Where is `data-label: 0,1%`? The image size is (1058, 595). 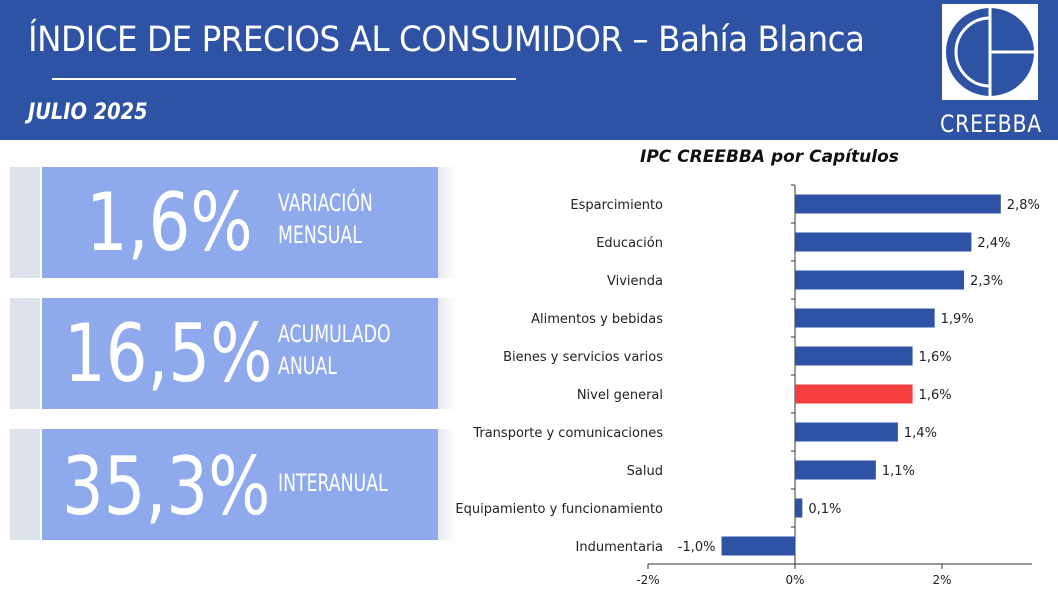 data-label: 0,1% is located at coordinates (824, 509).